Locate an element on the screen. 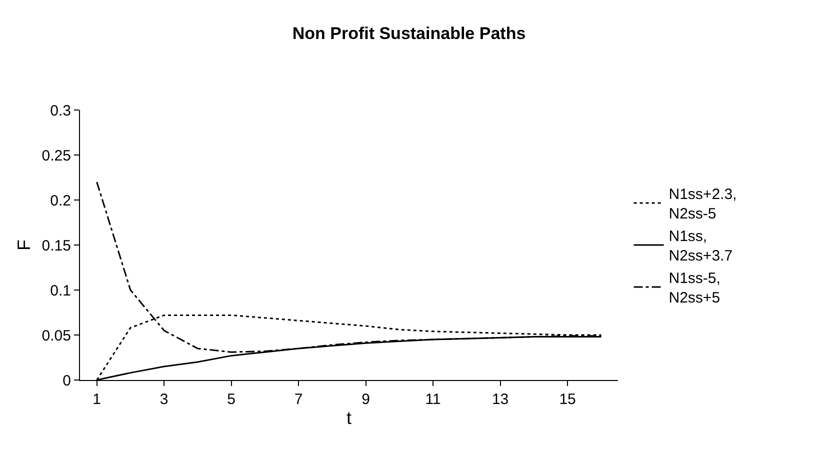 The image size is (818, 450). y-tick-label: 0.3 is located at coordinates (60, 111).